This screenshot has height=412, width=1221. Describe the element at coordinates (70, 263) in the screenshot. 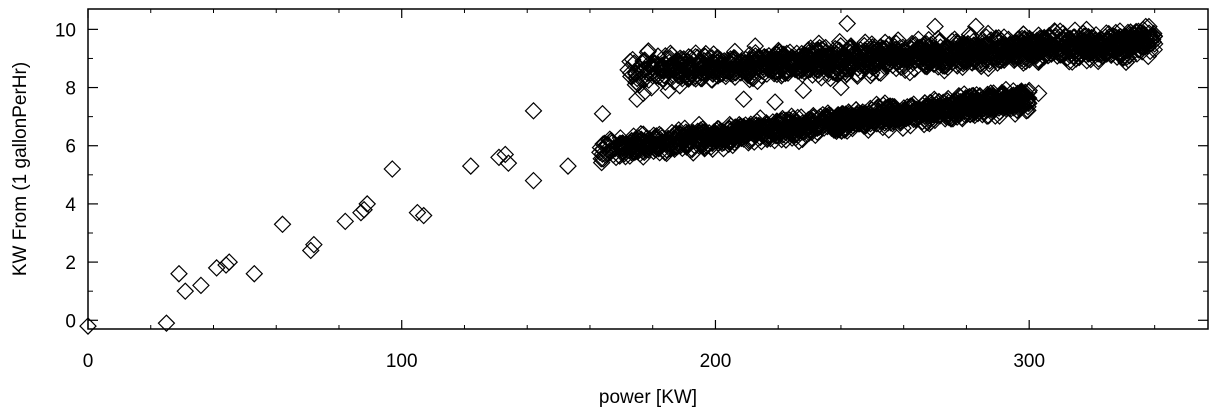

I see `y-tick-label: 2` at that location.